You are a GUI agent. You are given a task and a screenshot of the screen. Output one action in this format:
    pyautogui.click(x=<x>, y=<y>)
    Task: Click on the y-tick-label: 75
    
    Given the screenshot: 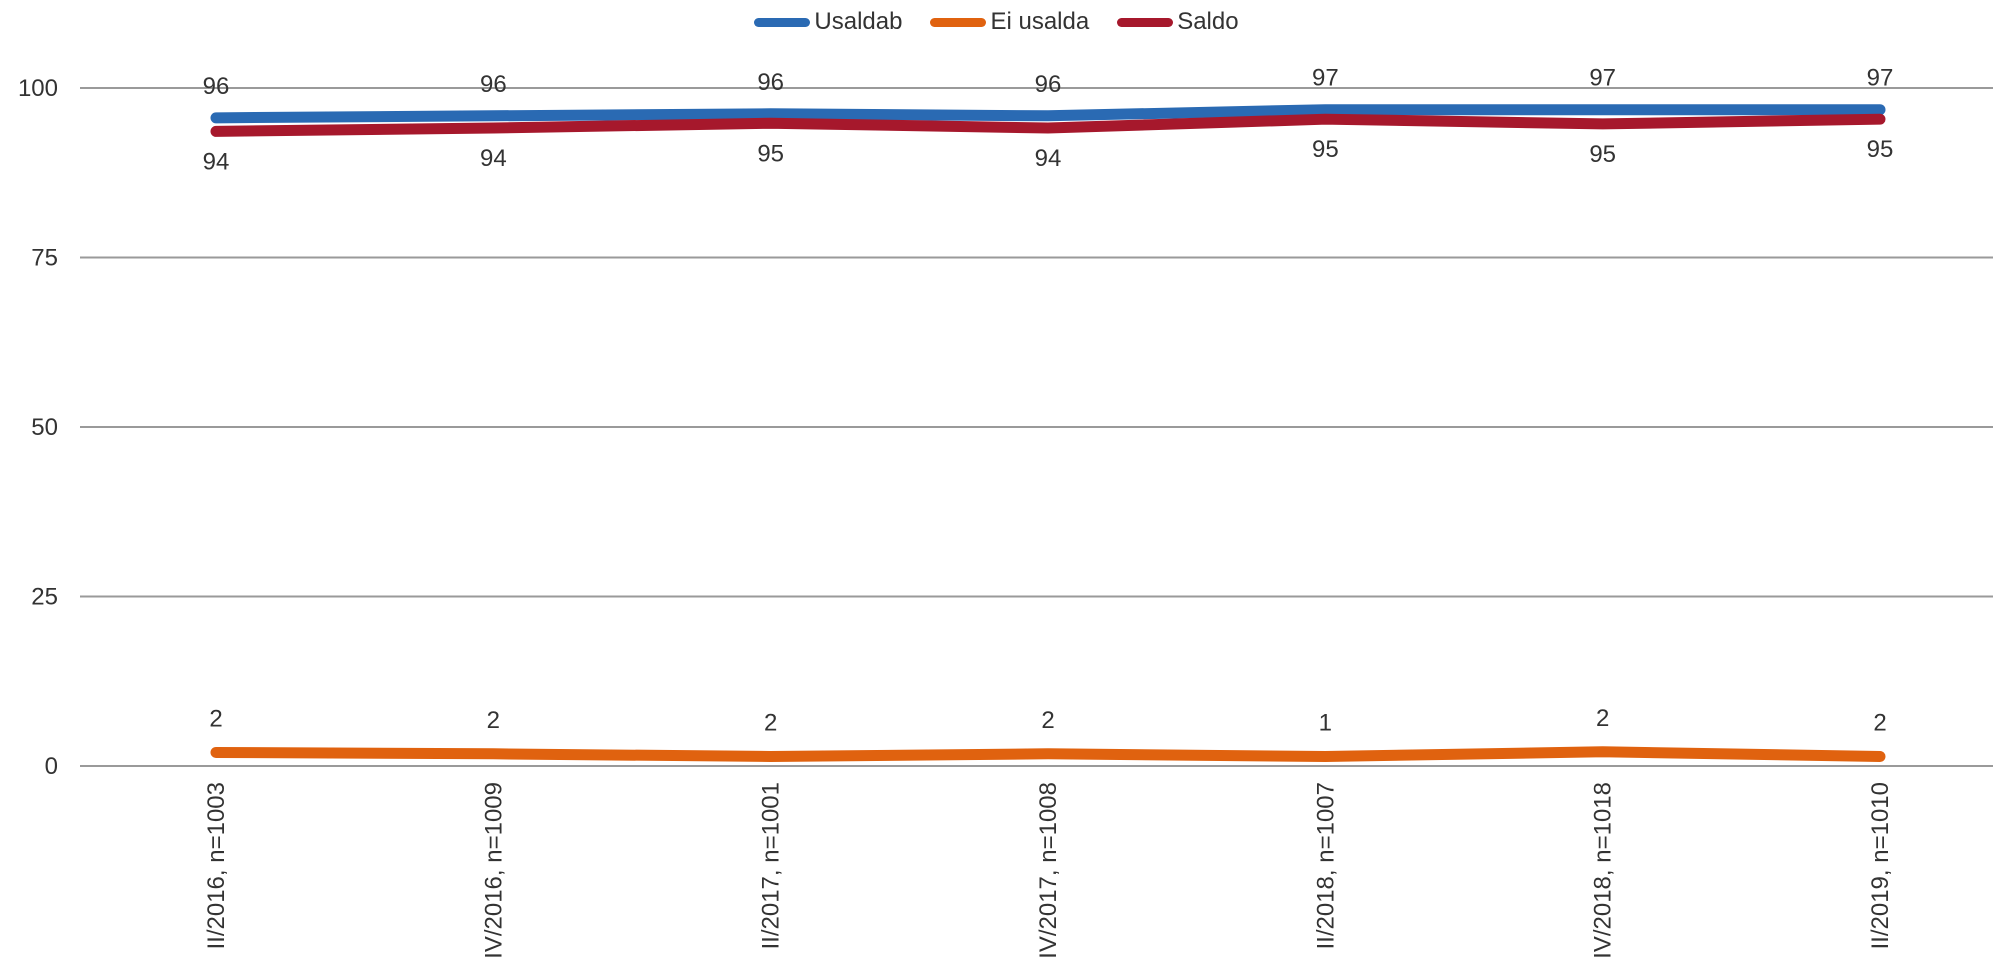 What is the action you would take?
    pyautogui.click(x=44, y=258)
    